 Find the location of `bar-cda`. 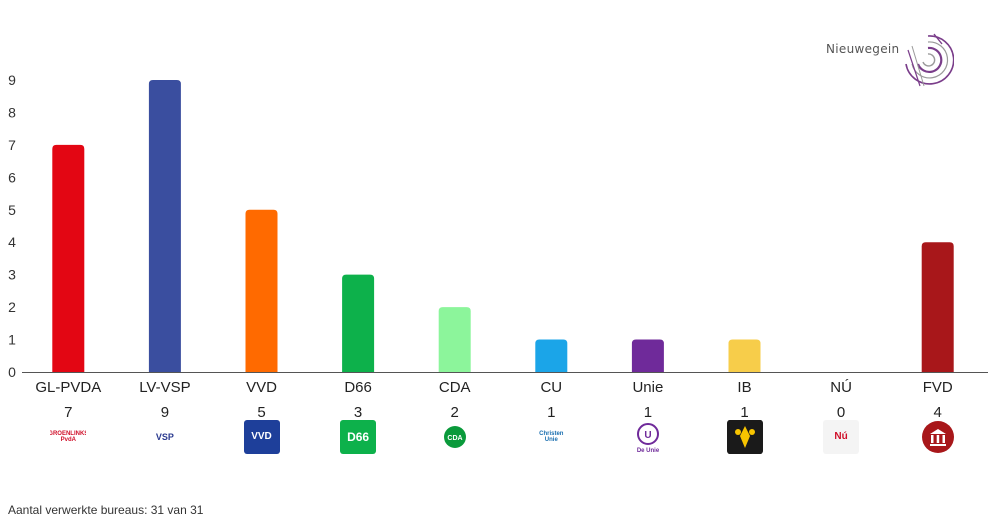

bar-cda is located at coordinates (454, 339).